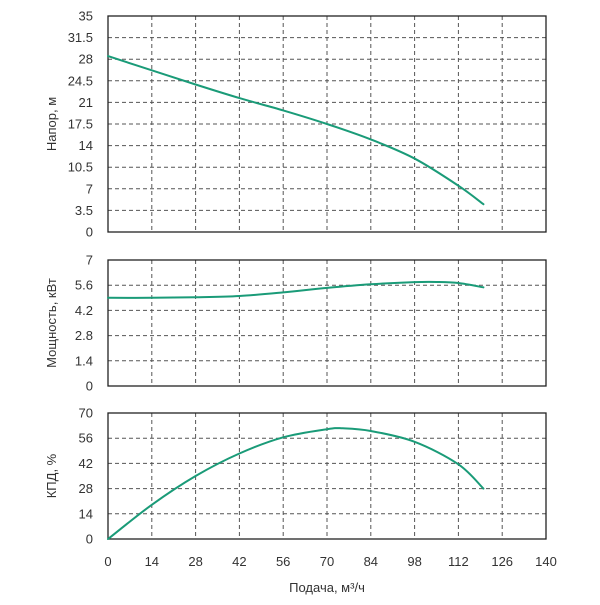 This screenshot has height=605, width=600. Describe the element at coordinates (86, 16) in the screenshot. I see `y-tick-label: 35` at that location.